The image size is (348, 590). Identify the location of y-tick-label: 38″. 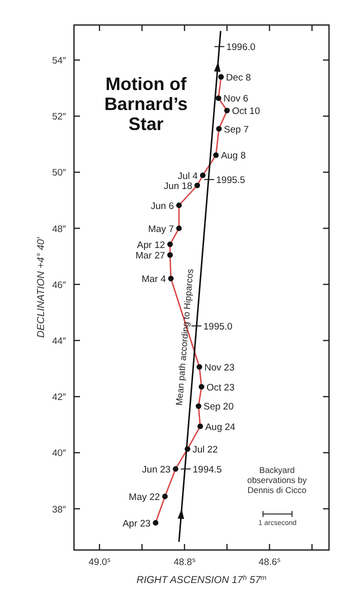
(59, 510).